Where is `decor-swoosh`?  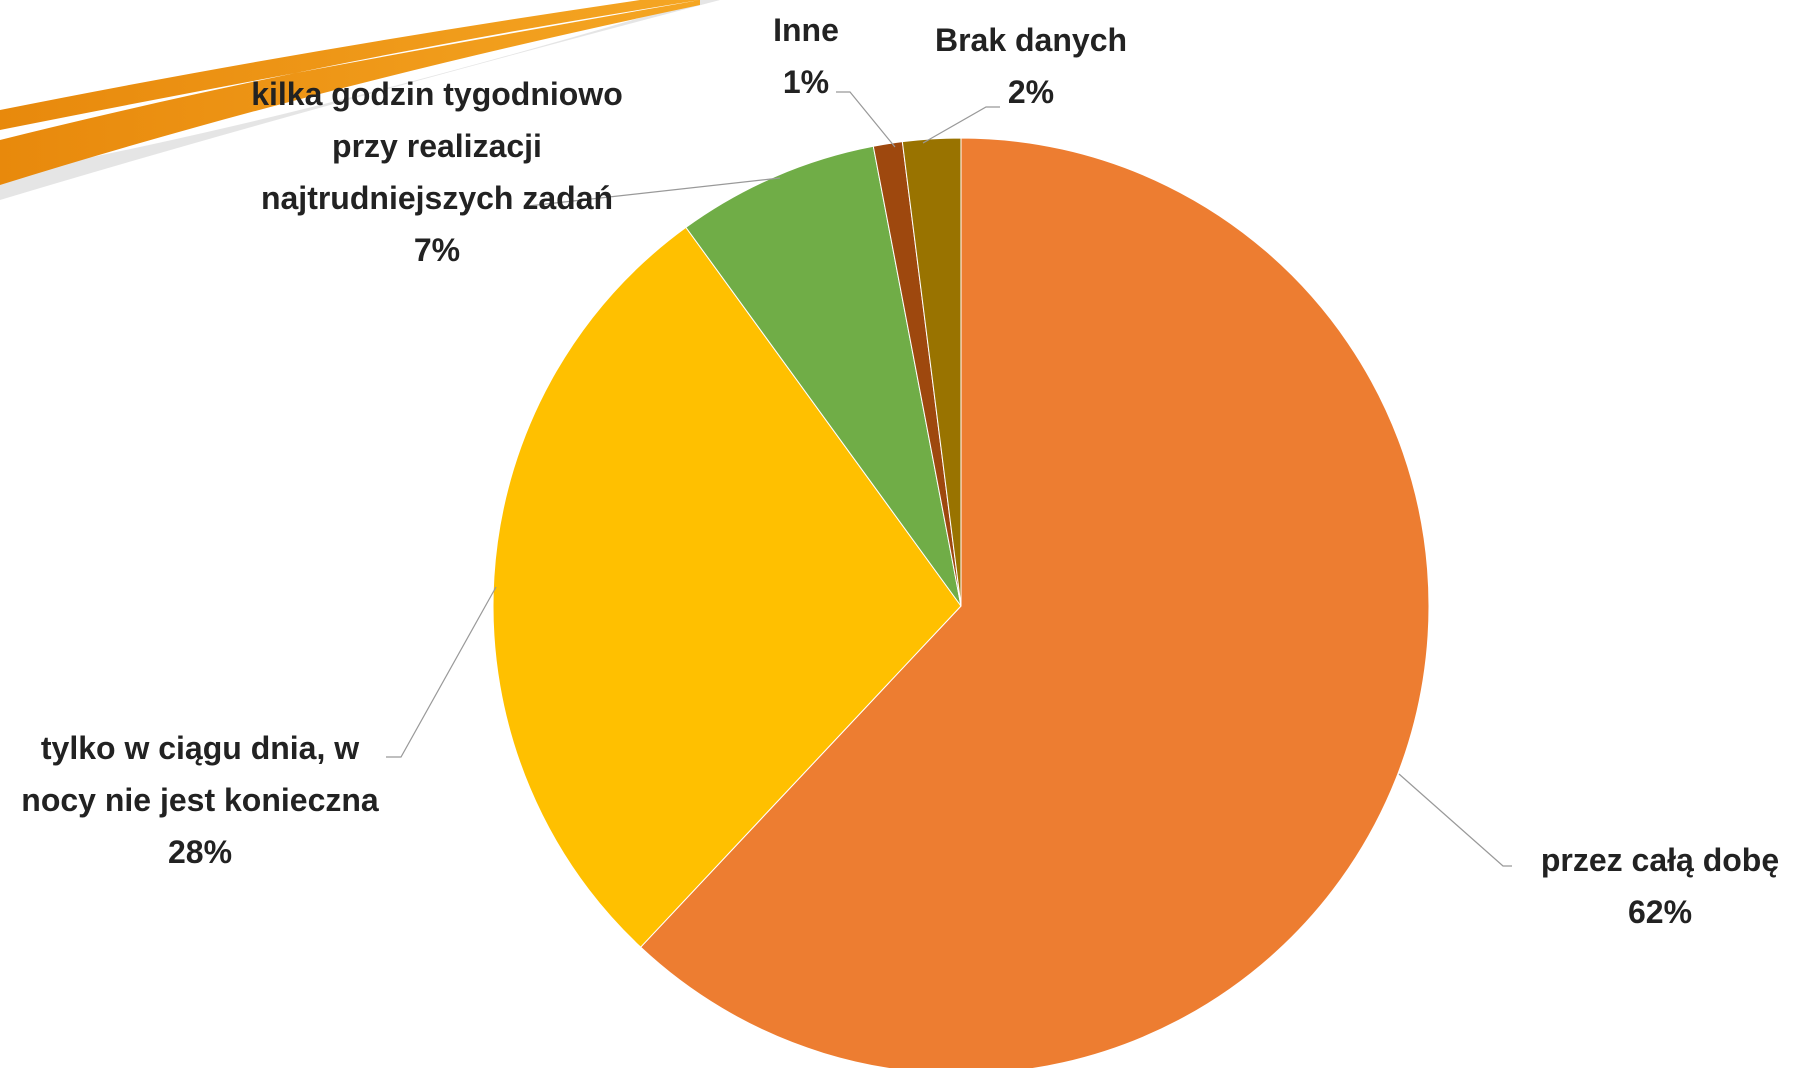
decor-swoosh is located at coordinates (350, 92).